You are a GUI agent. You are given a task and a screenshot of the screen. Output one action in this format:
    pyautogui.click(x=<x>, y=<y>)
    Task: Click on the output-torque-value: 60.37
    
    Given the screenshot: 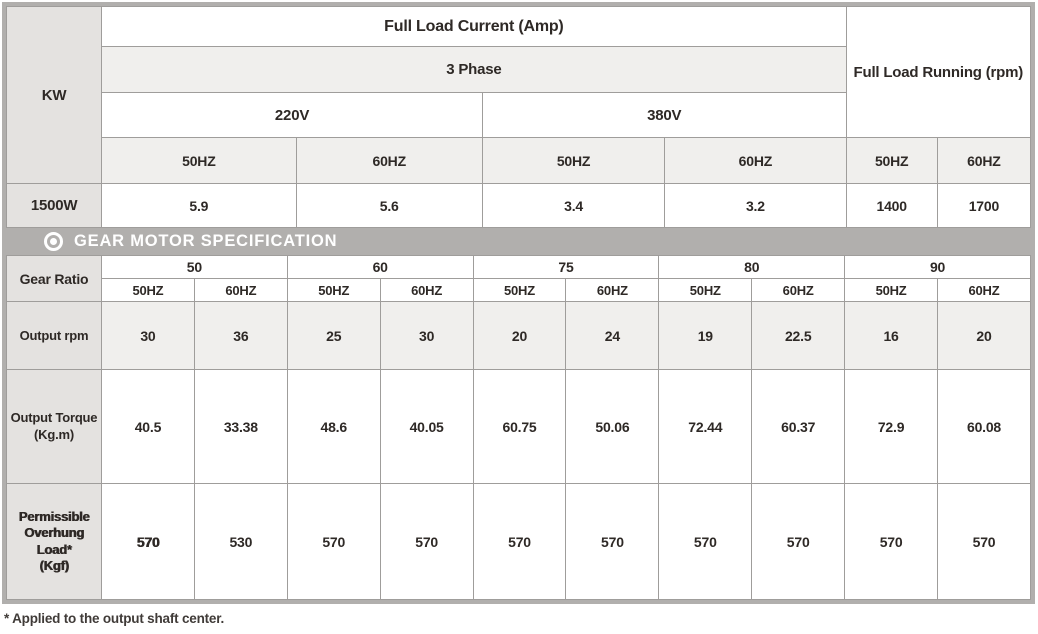 What is the action you would take?
    pyautogui.click(x=798, y=426)
    